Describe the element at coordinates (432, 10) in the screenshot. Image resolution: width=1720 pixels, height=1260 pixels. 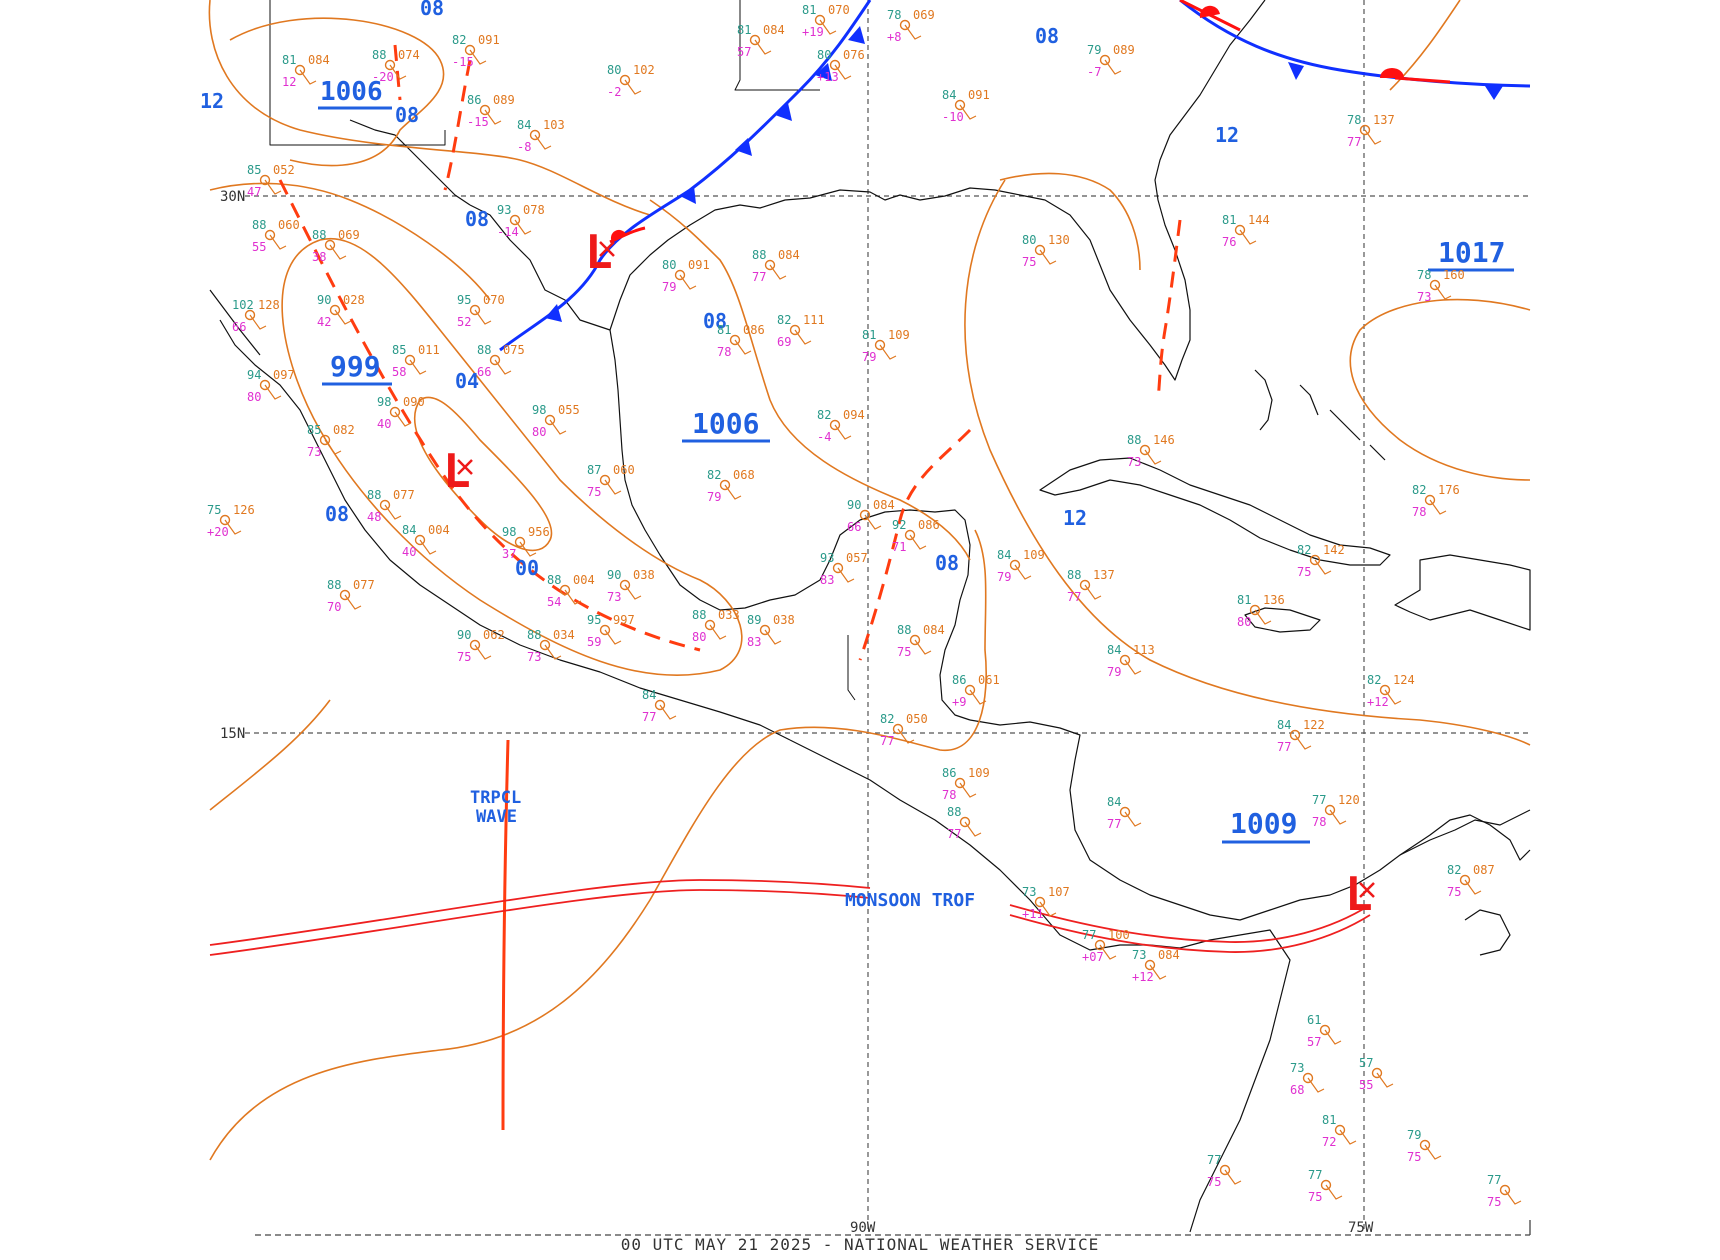
I see `isobar-label: 08` at that location.